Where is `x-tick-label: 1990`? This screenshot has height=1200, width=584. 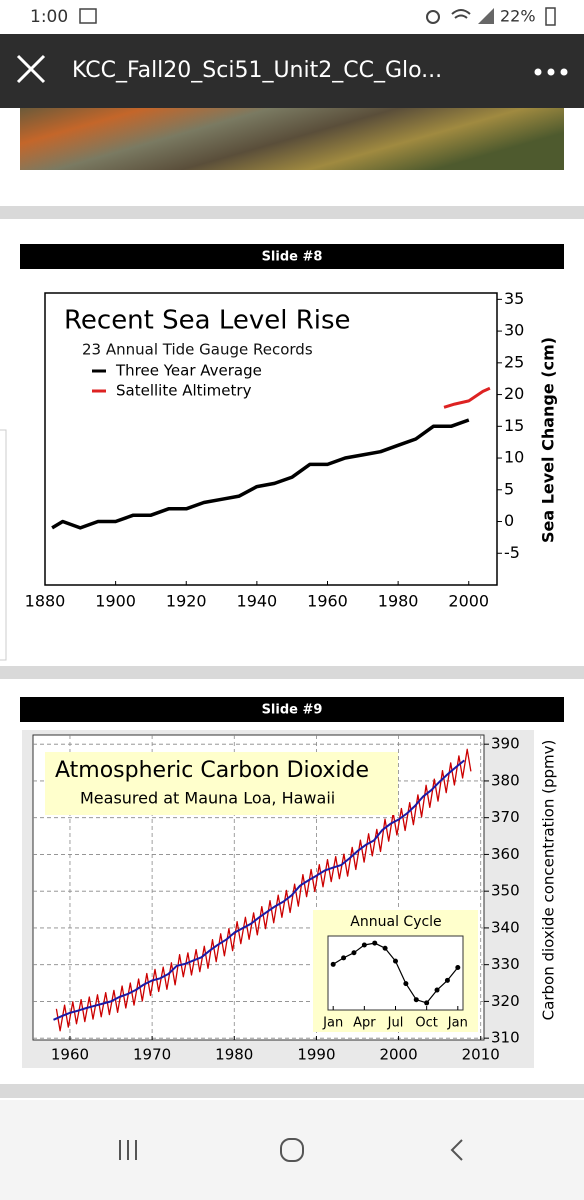 x-tick-label: 1990 is located at coordinates (316, 1055).